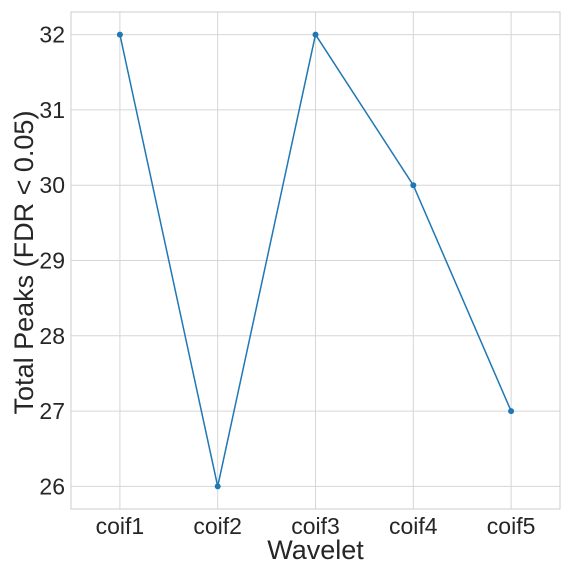  What do you see at coordinates (52, 486) in the screenshot?
I see `y-tick-label: 26` at bounding box center [52, 486].